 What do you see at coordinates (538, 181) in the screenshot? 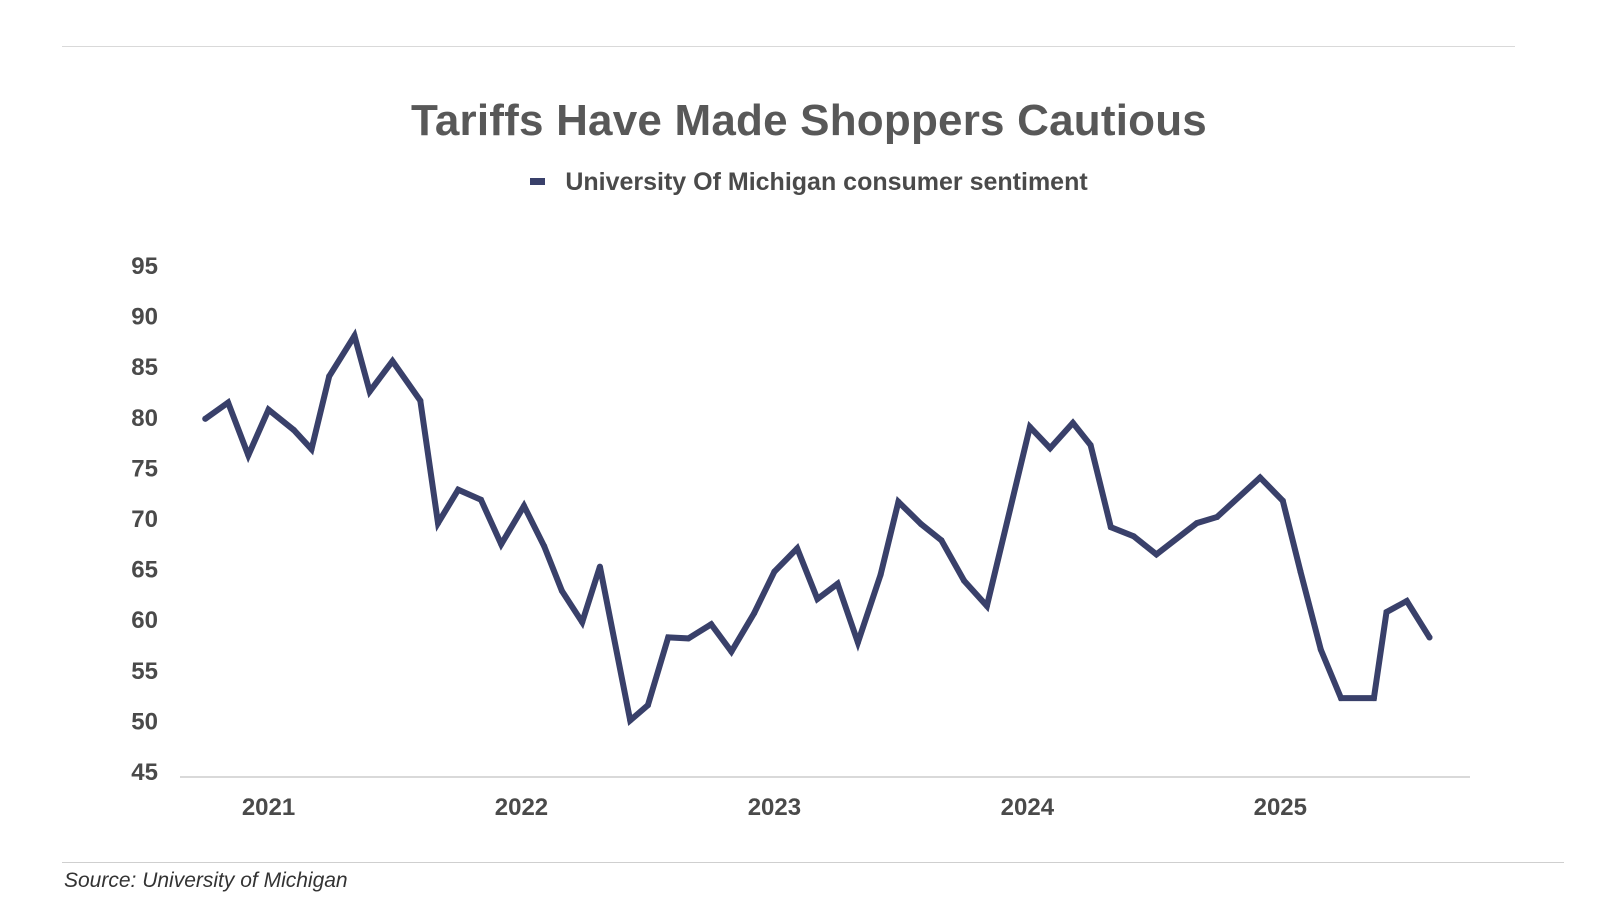
I see `legend-swatch` at bounding box center [538, 181].